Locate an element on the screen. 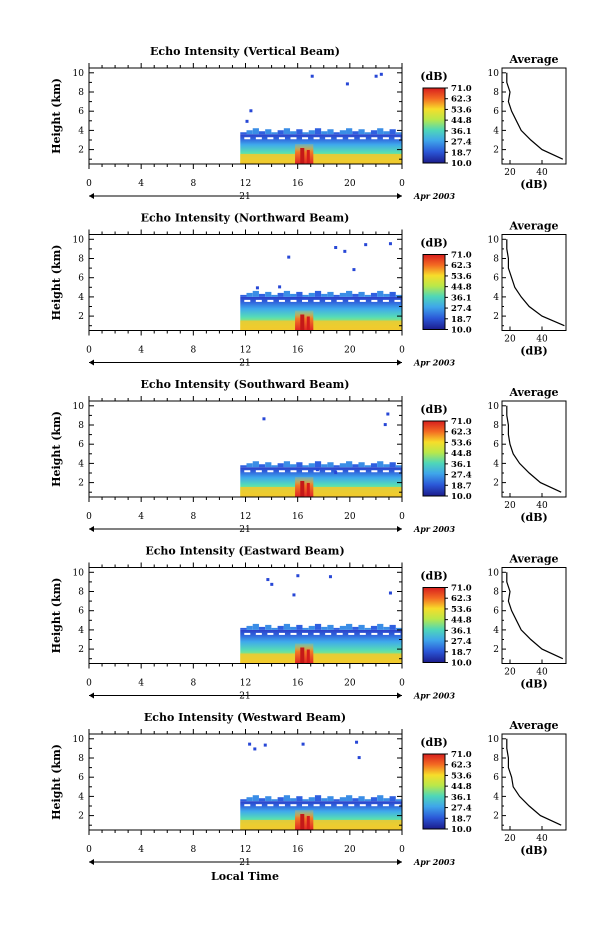 The image size is (616, 929). colorbar-tick-label: 71.0 is located at coordinates (461, 755).